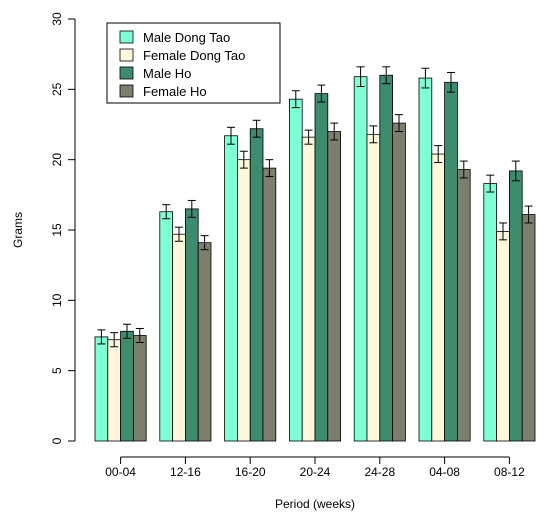 The height and width of the screenshot is (519, 550). Describe the element at coordinates (57, 160) in the screenshot. I see `y-tick-label: 20` at that location.